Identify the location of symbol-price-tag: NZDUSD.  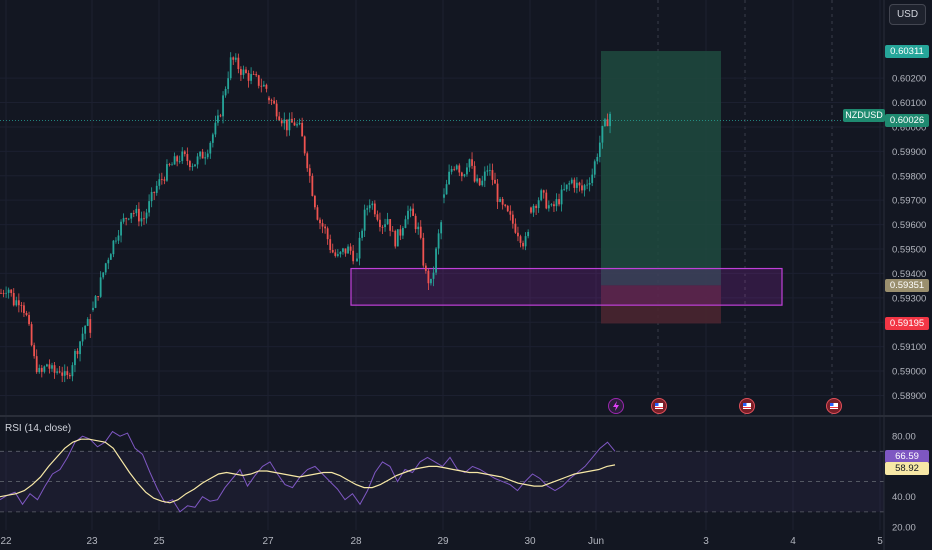
(864, 115).